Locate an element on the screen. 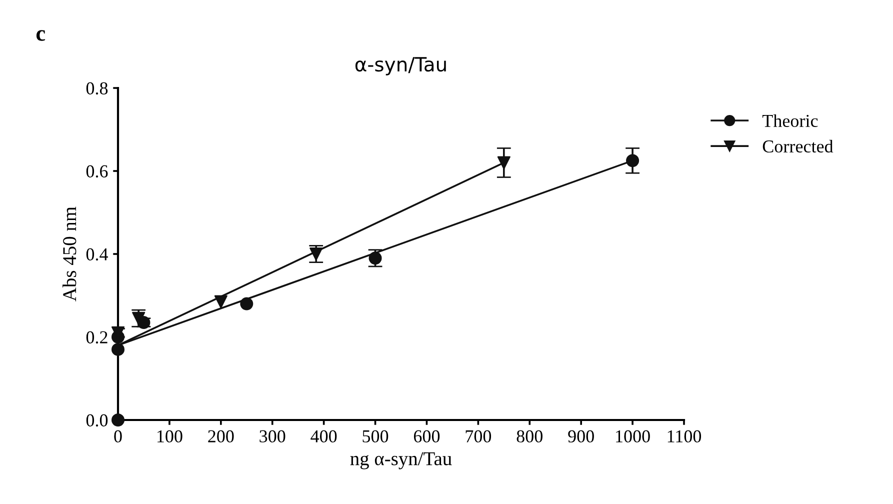 This screenshot has height=504, width=893. x-tick-label: 400 is located at coordinates (323, 436).